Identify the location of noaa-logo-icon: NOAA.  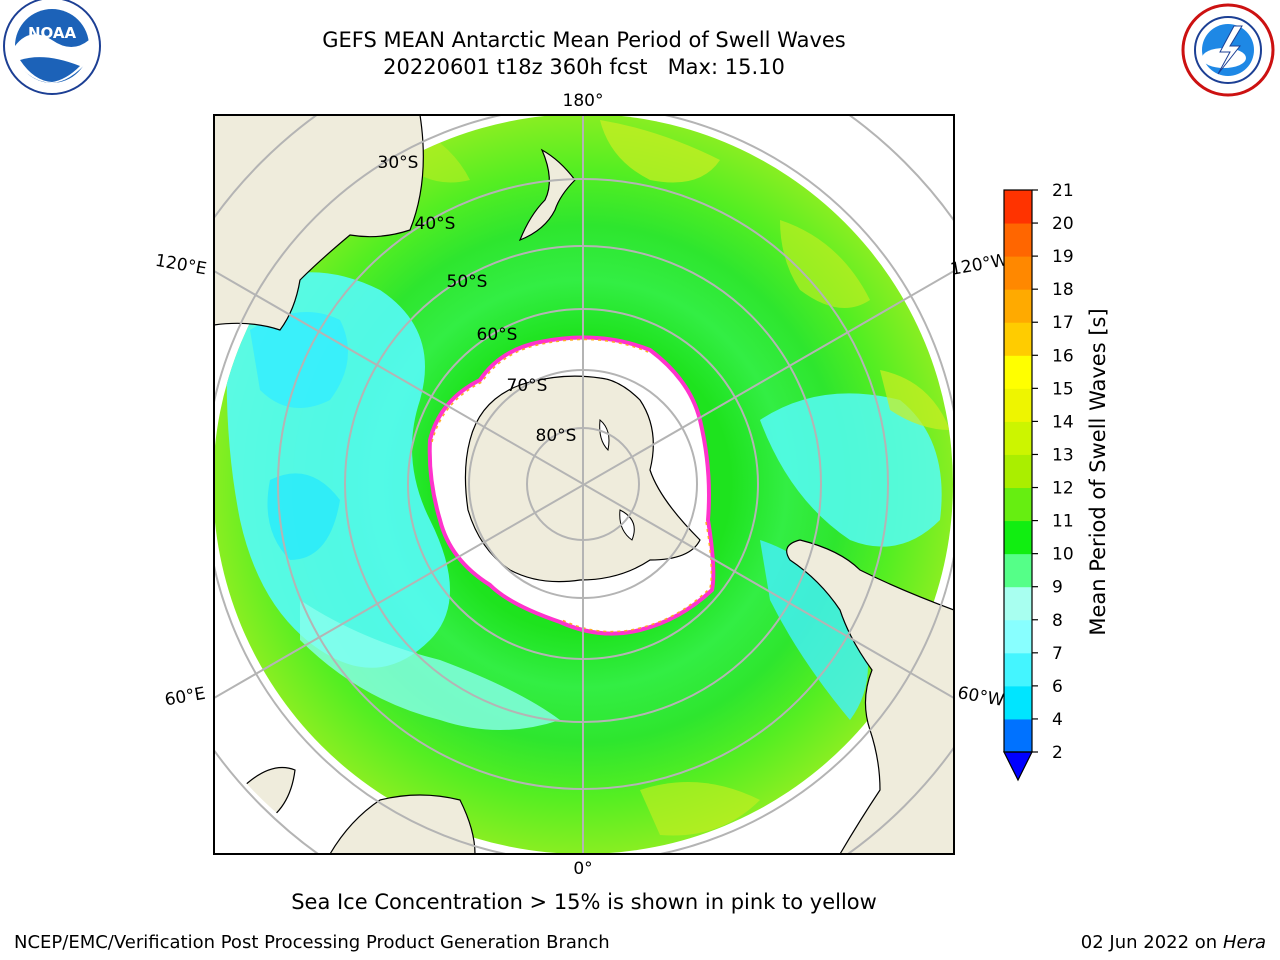
(52, 47).